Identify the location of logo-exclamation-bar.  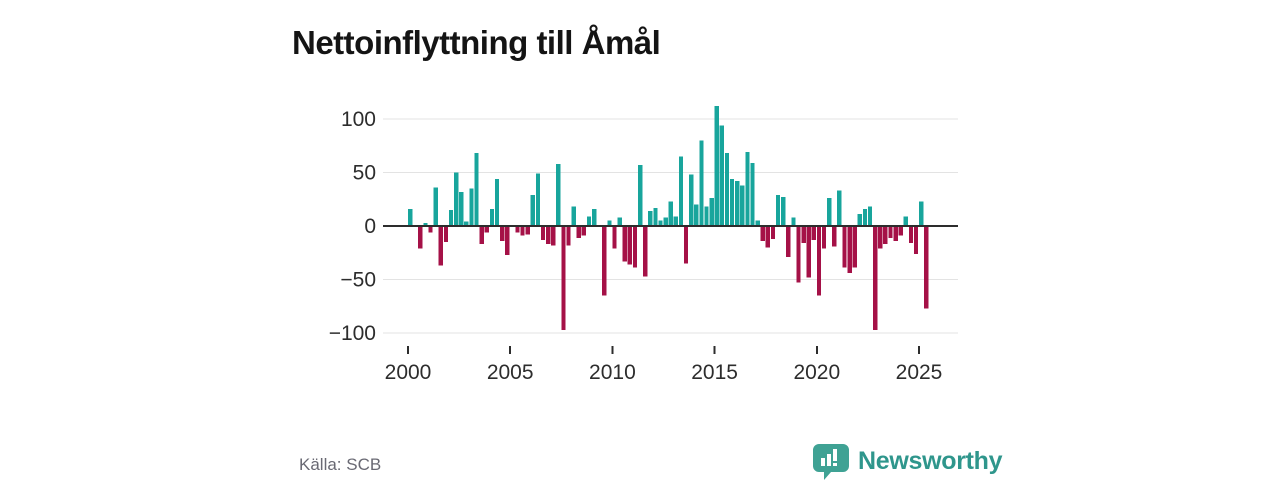
(835, 455).